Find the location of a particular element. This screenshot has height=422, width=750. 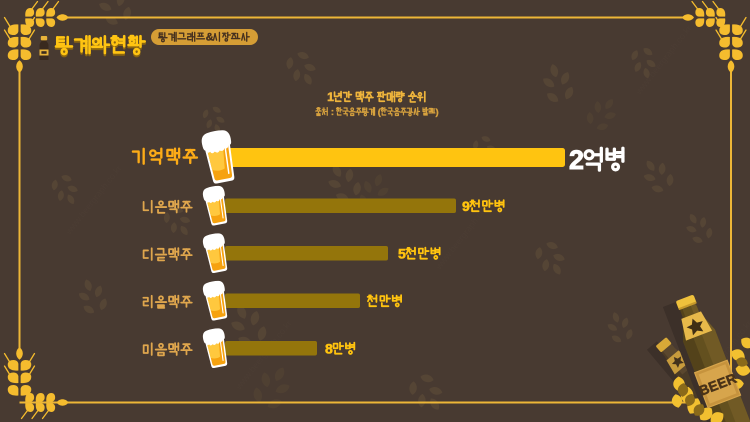

svg-text: 5 is located at coordinates (402, 254).